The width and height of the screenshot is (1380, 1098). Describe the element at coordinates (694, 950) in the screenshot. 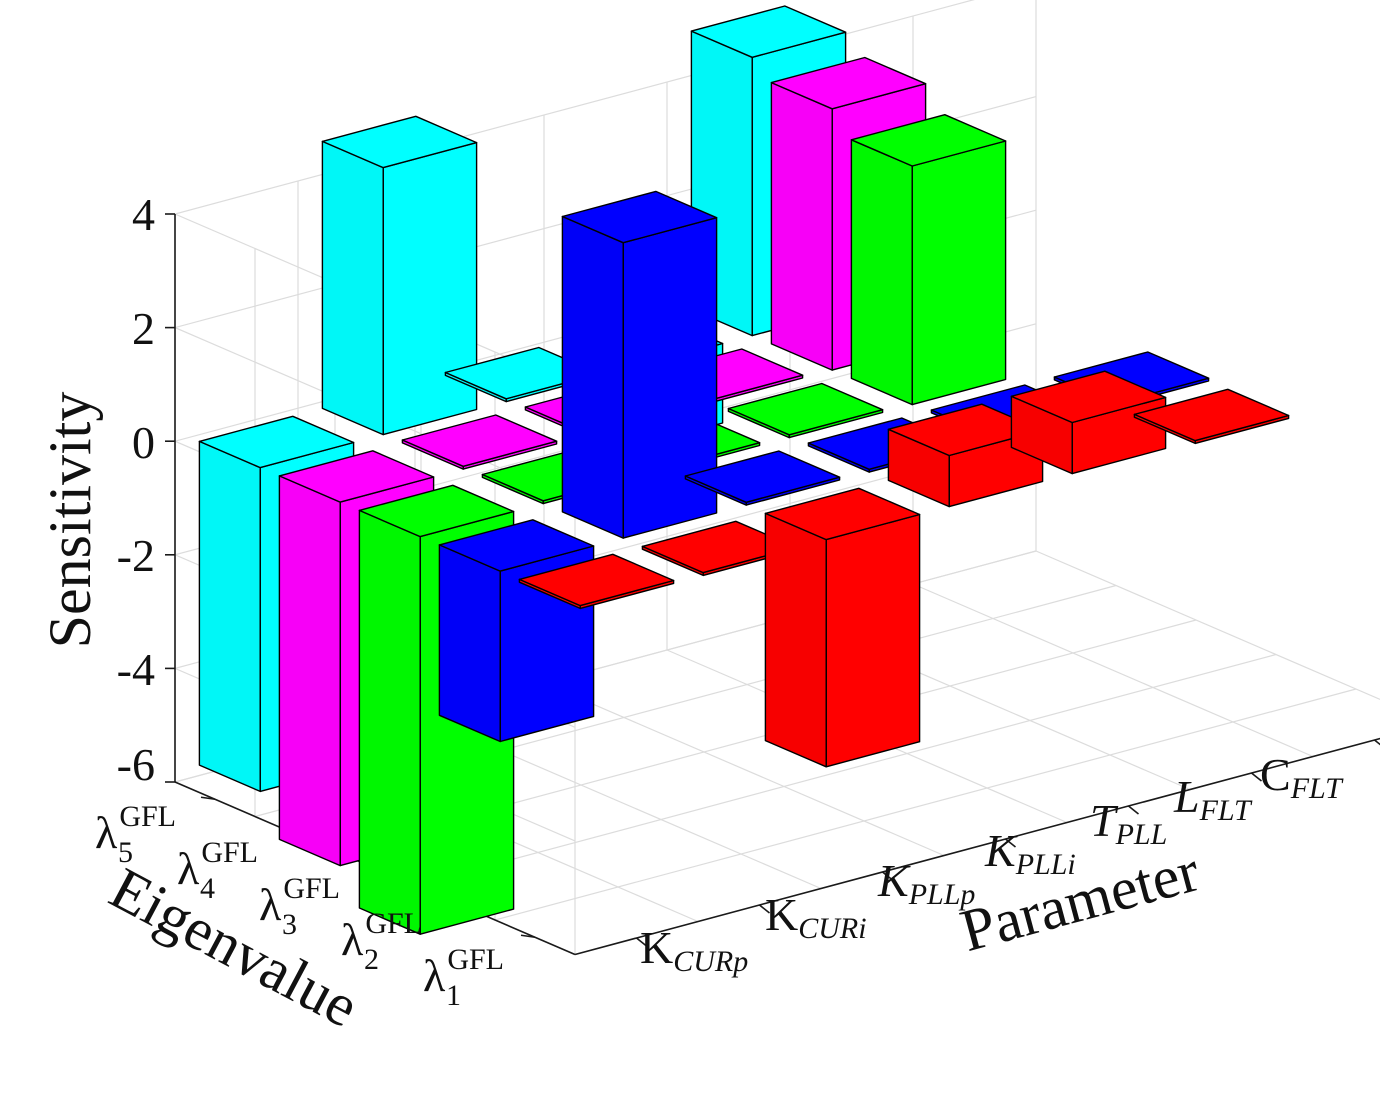

I see `x-tick-label: KCURp` at that location.